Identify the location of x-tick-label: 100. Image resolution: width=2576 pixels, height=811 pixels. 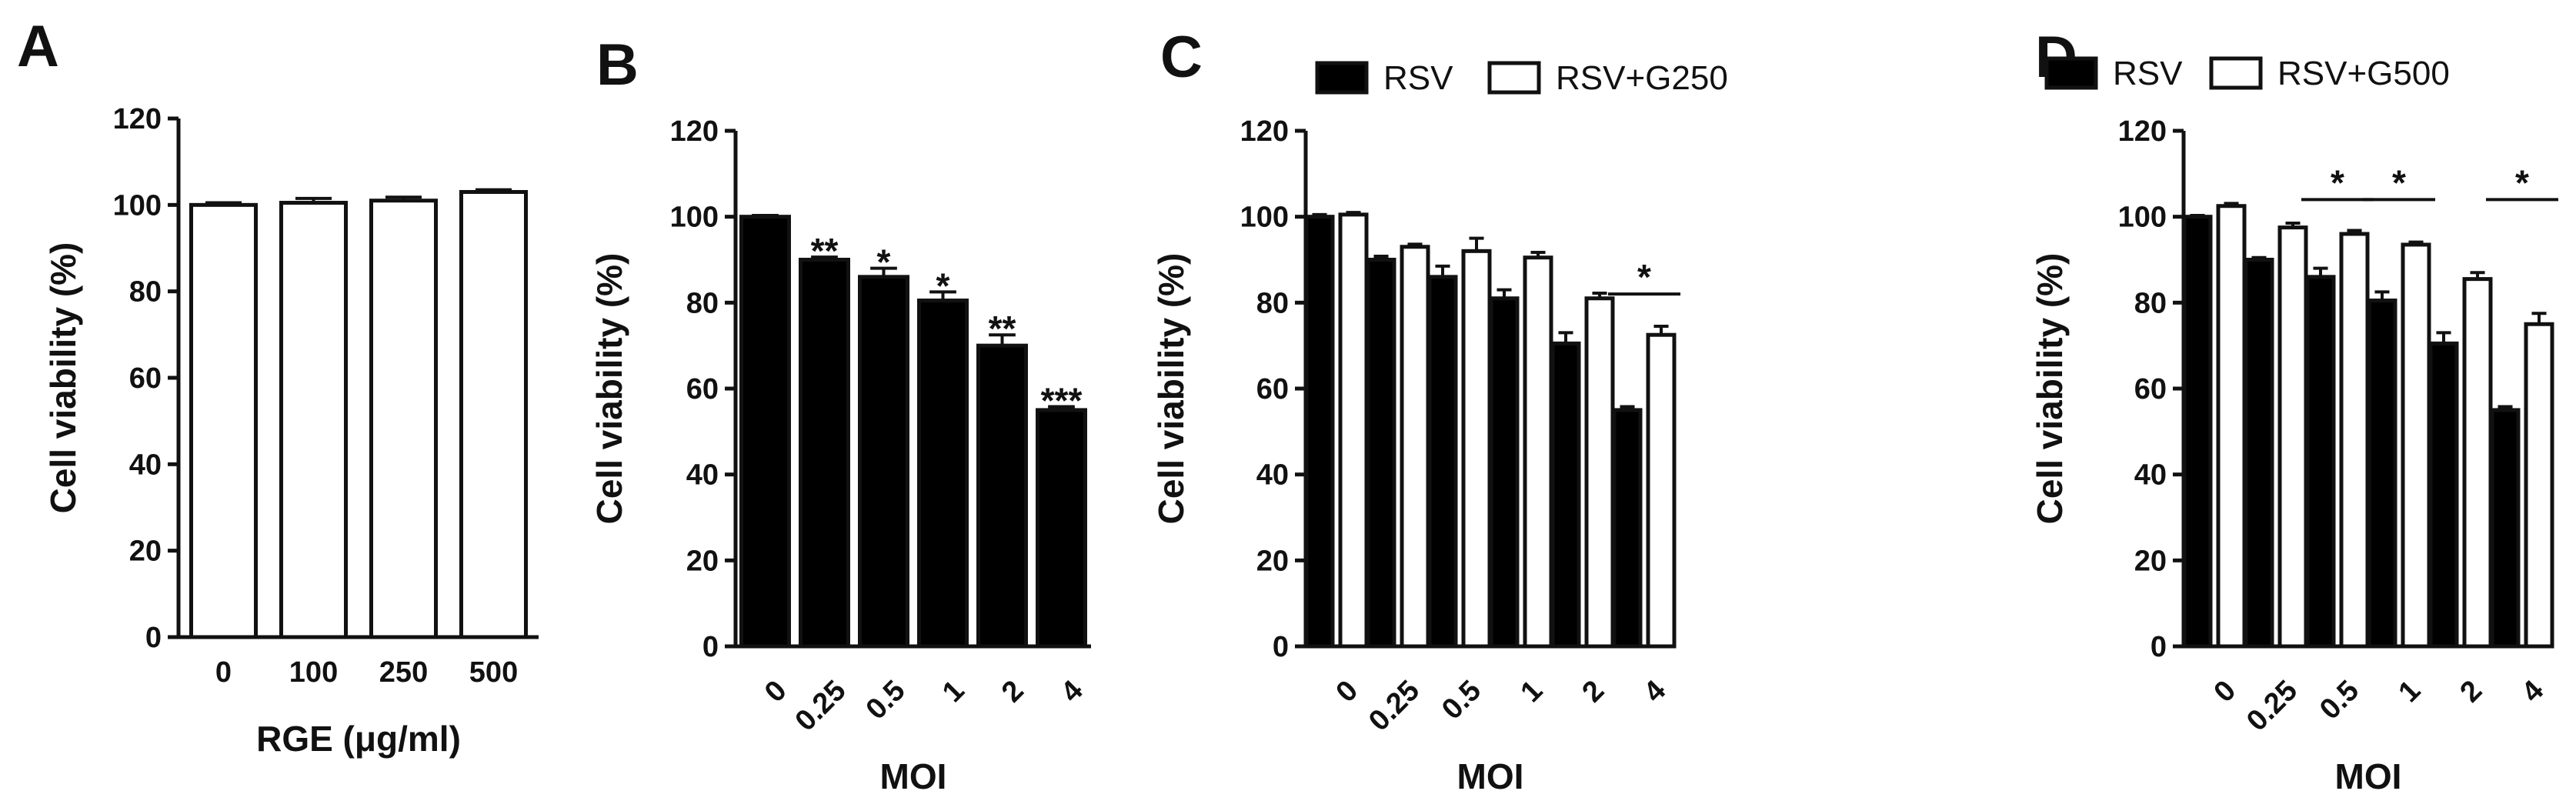
(314, 672).